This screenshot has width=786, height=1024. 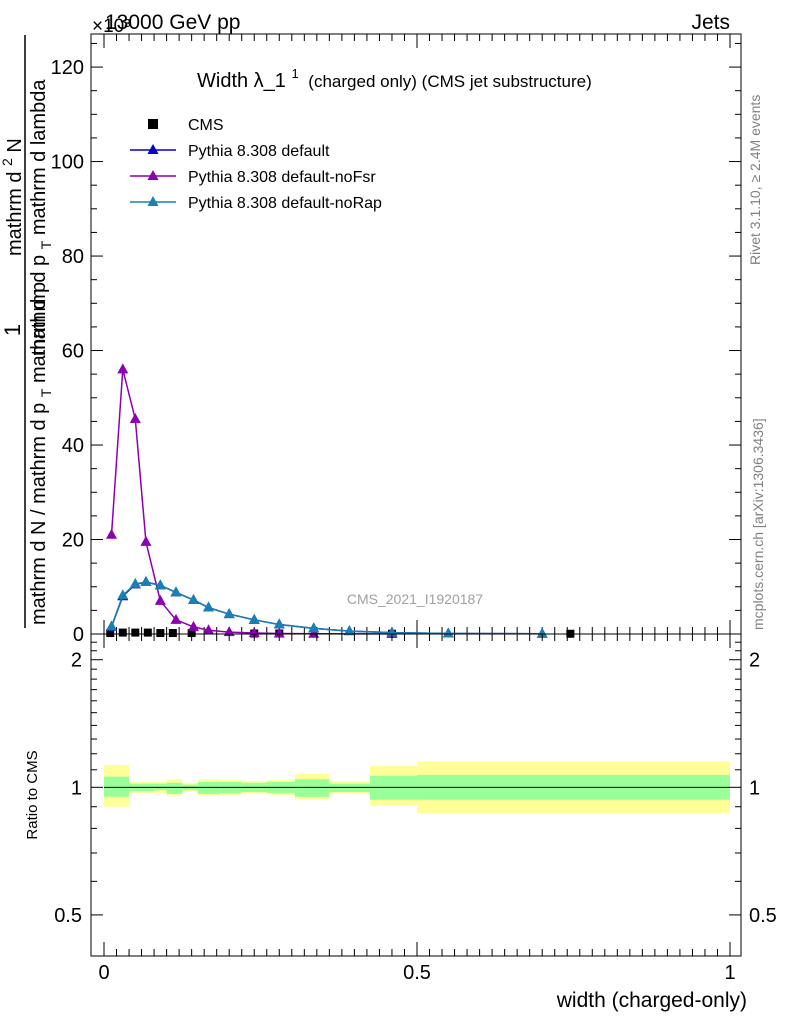 What do you see at coordinates (285, 203) in the screenshot?
I see `legend-label: Pythia 8.308 default-noRap` at bounding box center [285, 203].